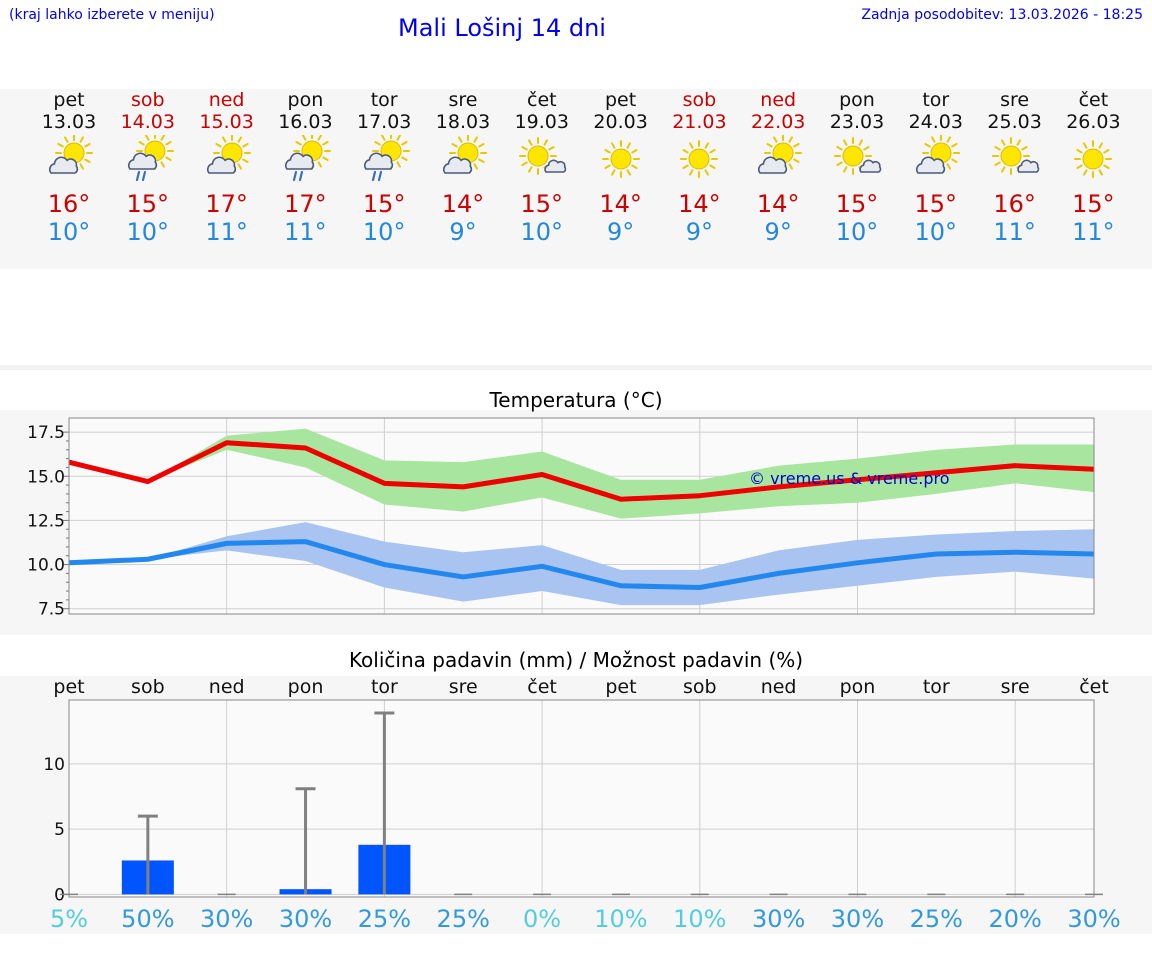  Describe the element at coordinates (463, 122) in the screenshot. I see `day-date: 18.03` at that location.